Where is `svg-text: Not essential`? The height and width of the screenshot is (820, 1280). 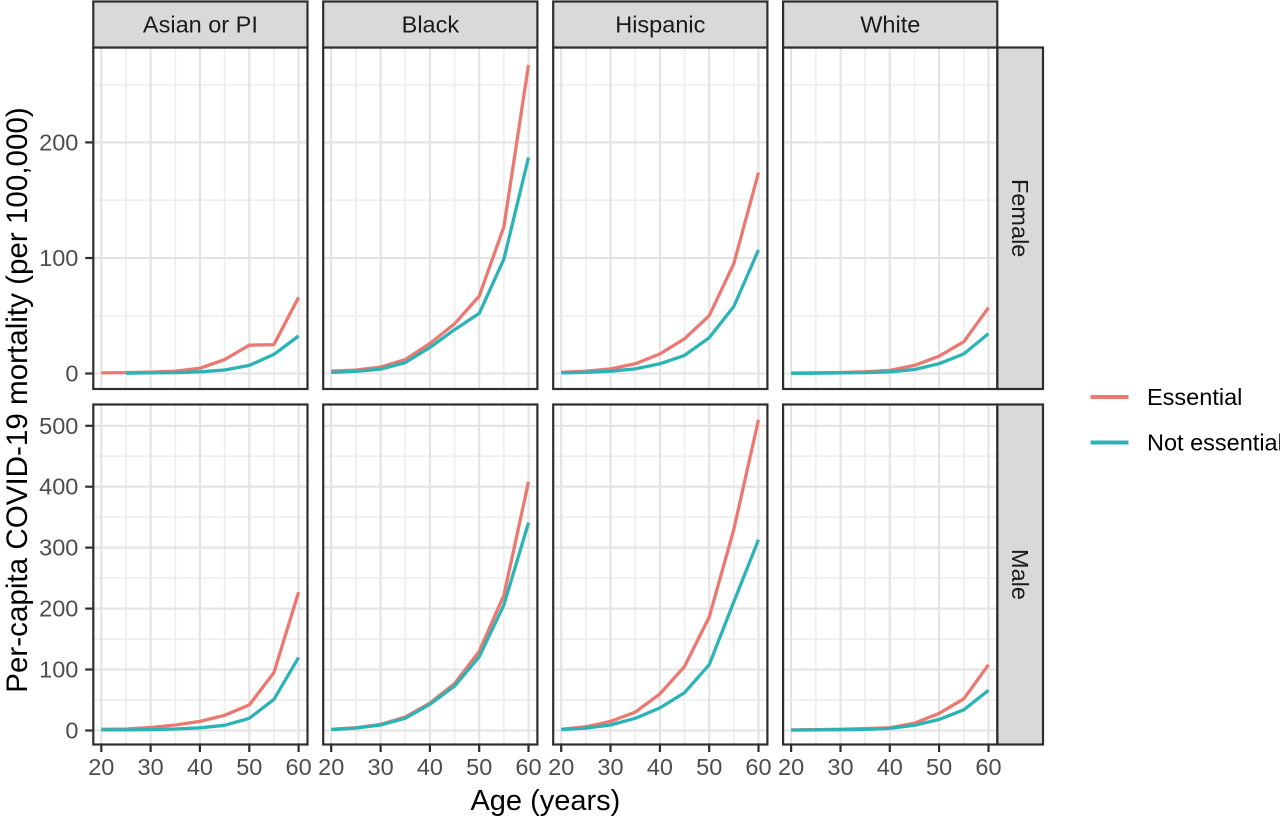 svg-text: Not essential is located at coordinates (1213, 443).